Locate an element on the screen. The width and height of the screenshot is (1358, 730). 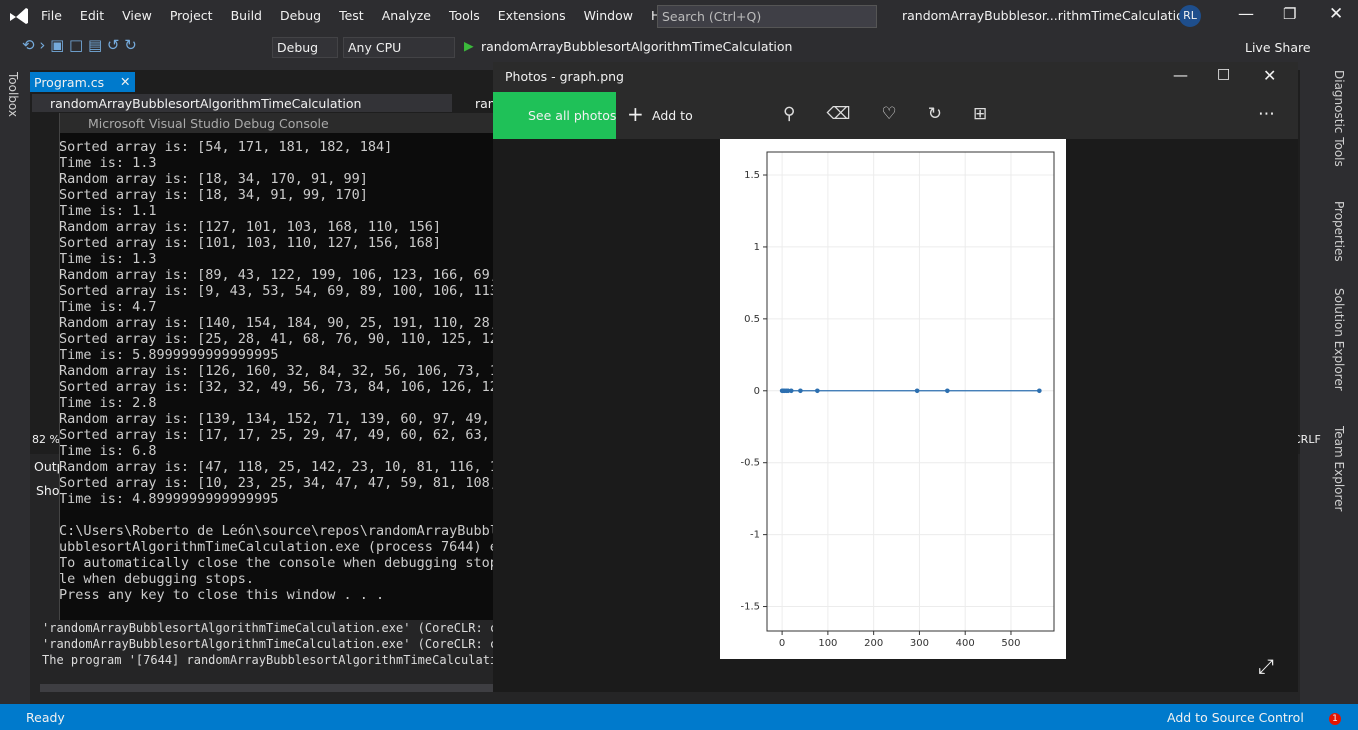
x-tick-label: 400 is located at coordinates (965, 643).